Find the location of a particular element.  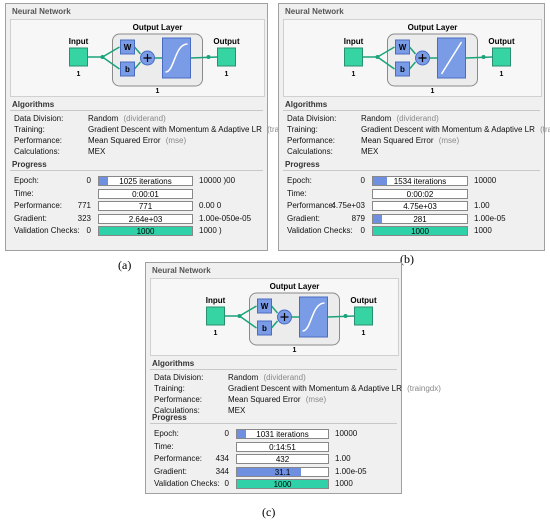

progress-current: 31.1 is located at coordinates (282, 472).